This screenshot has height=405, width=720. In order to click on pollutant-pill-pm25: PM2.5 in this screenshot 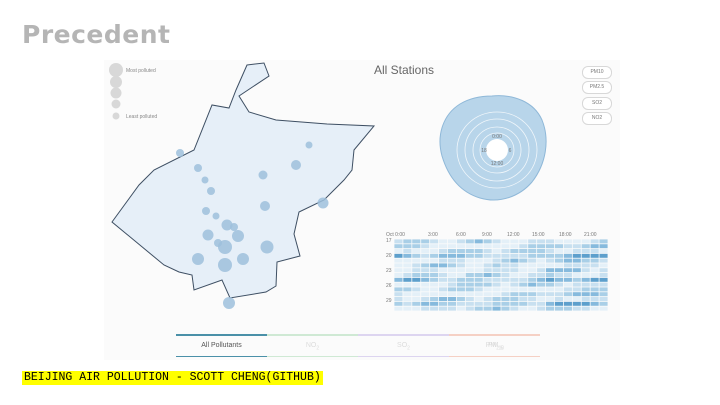, I will do `click(597, 88)`.